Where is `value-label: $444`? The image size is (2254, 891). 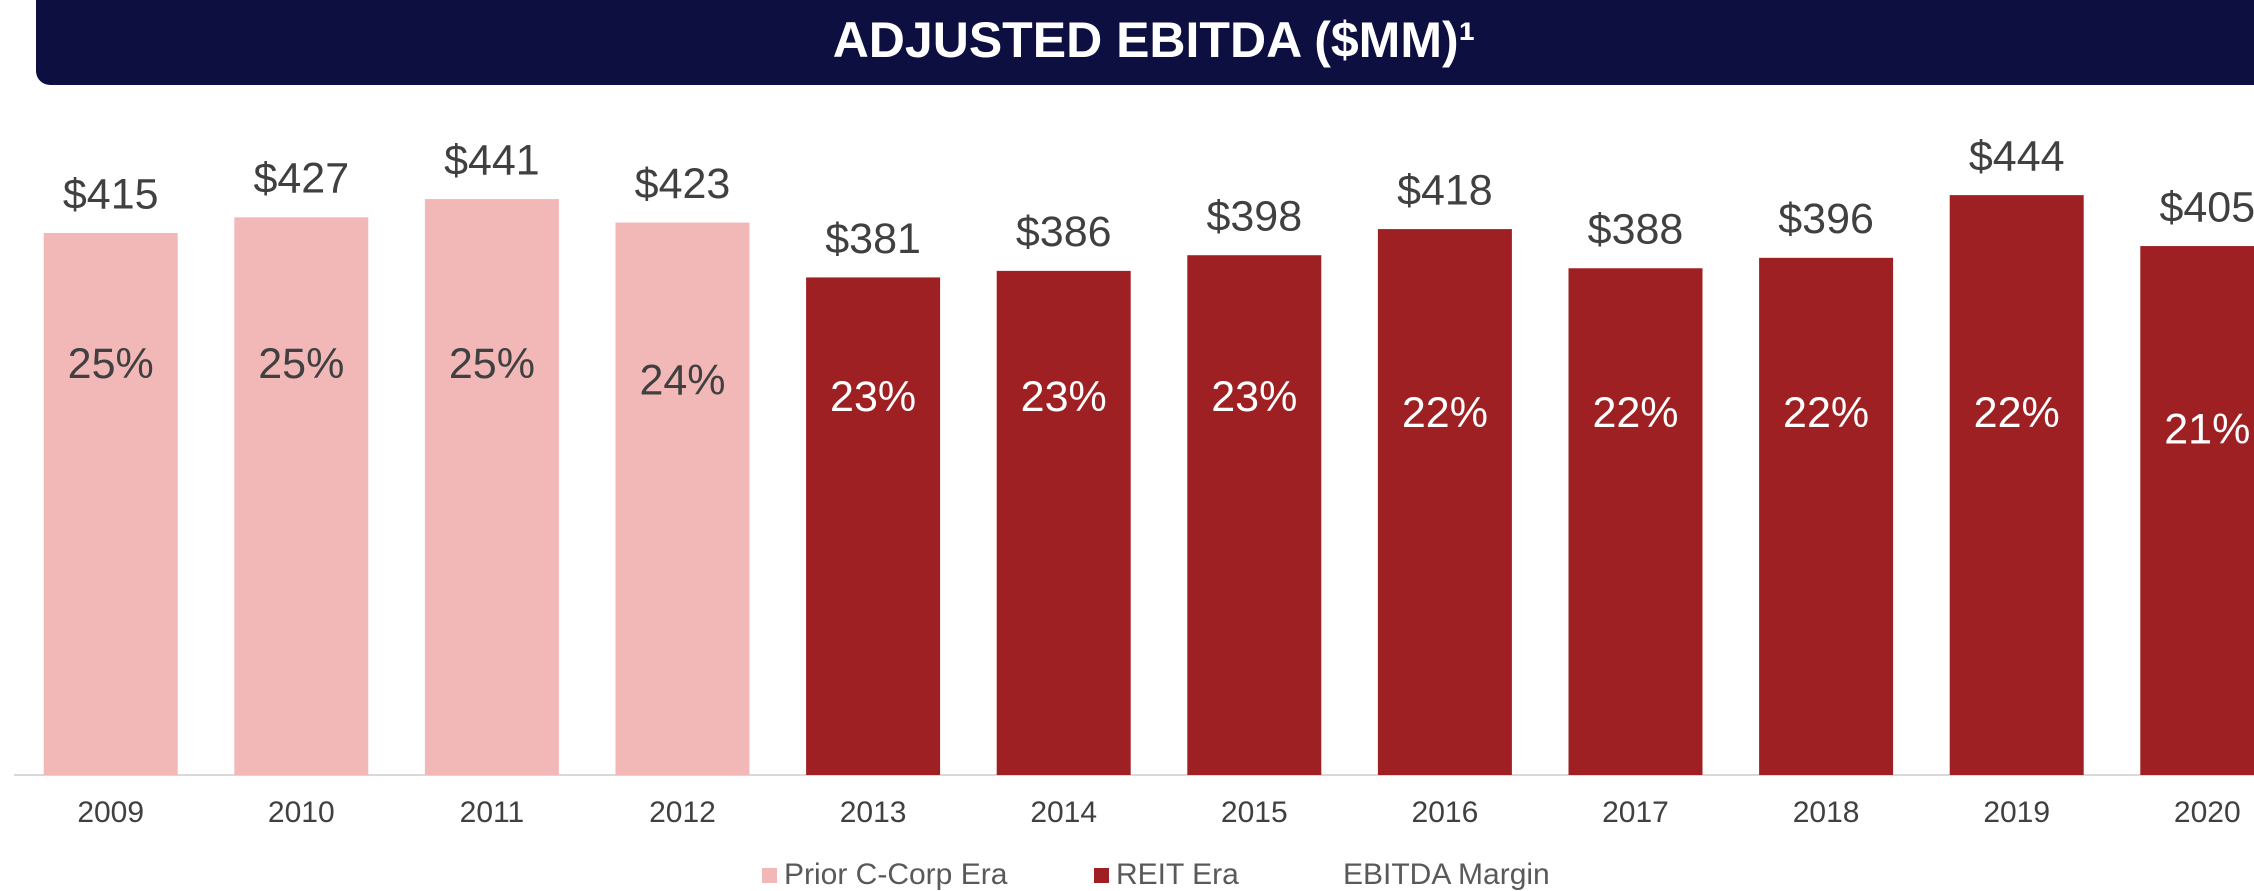 value-label: $444 is located at coordinates (2017, 156).